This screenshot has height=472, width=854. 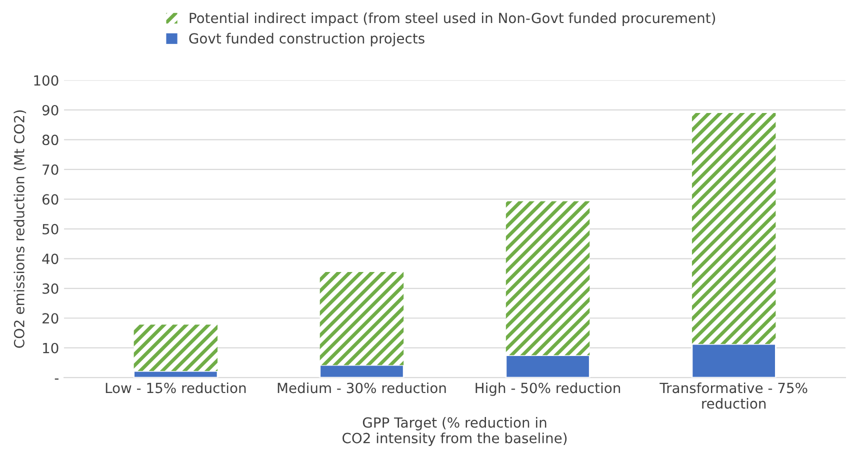 I want to click on x-tick-label: Transformative - 75% reduction, so click(x=734, y=395).